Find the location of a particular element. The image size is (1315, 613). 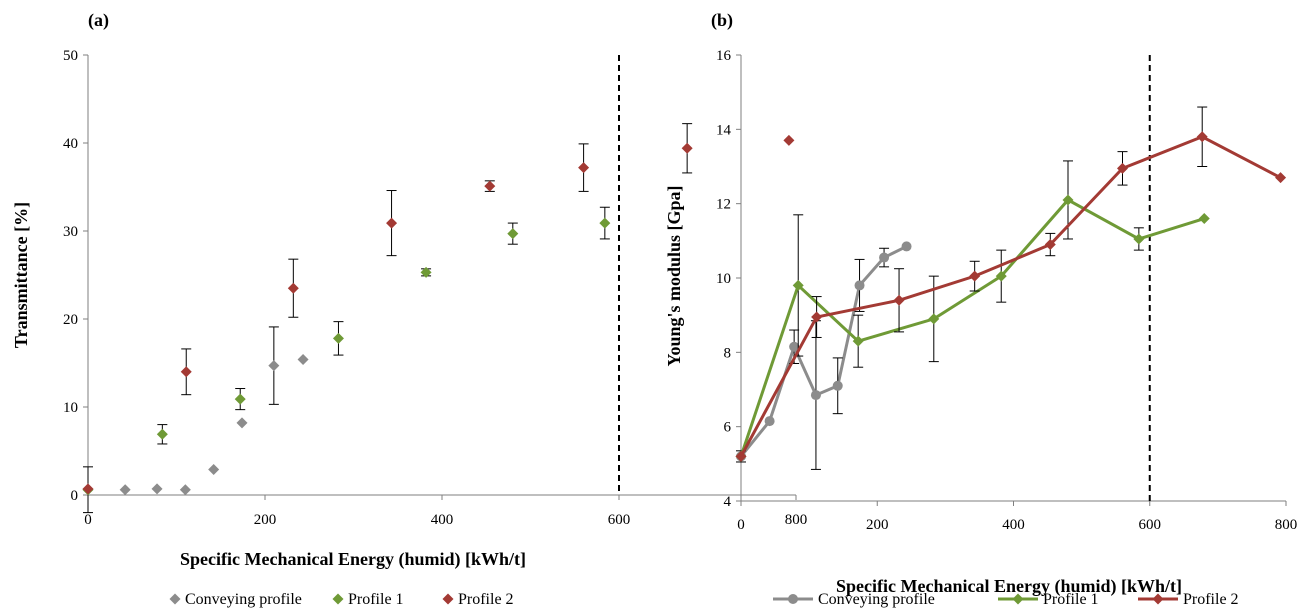

y-tick-label: 14 is located at coordinates (724, 130).